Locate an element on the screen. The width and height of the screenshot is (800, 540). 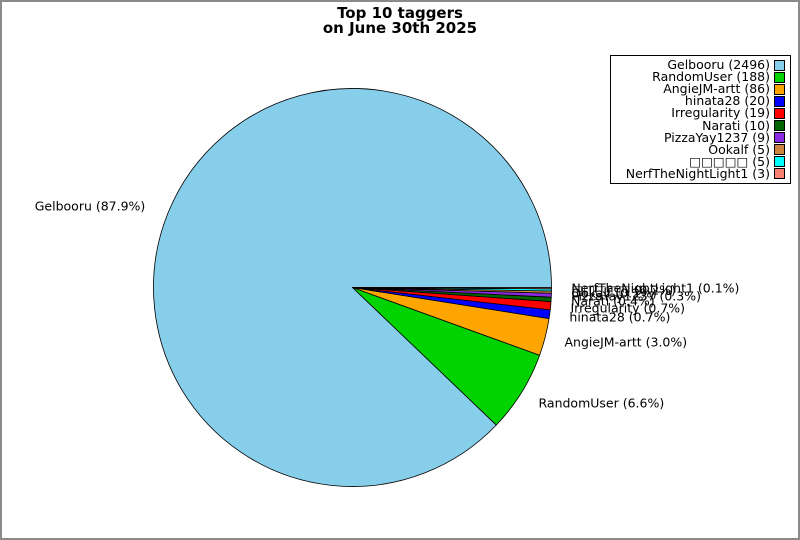
slice-label-gelbooru: Gelbooru (87.9%) is located at coordinates (90, 206).